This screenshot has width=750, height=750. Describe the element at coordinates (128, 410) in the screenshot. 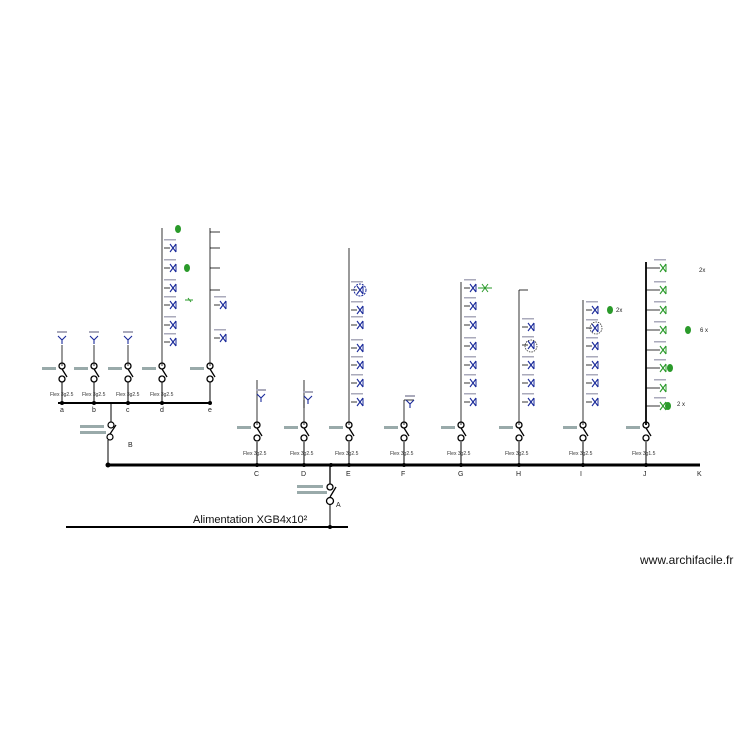

I see `left-circuit-letter: c` at that location.